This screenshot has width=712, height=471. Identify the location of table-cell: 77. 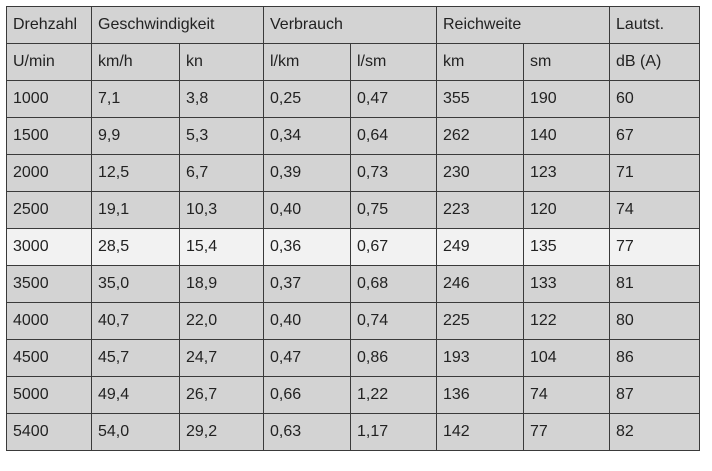
(655, 247).